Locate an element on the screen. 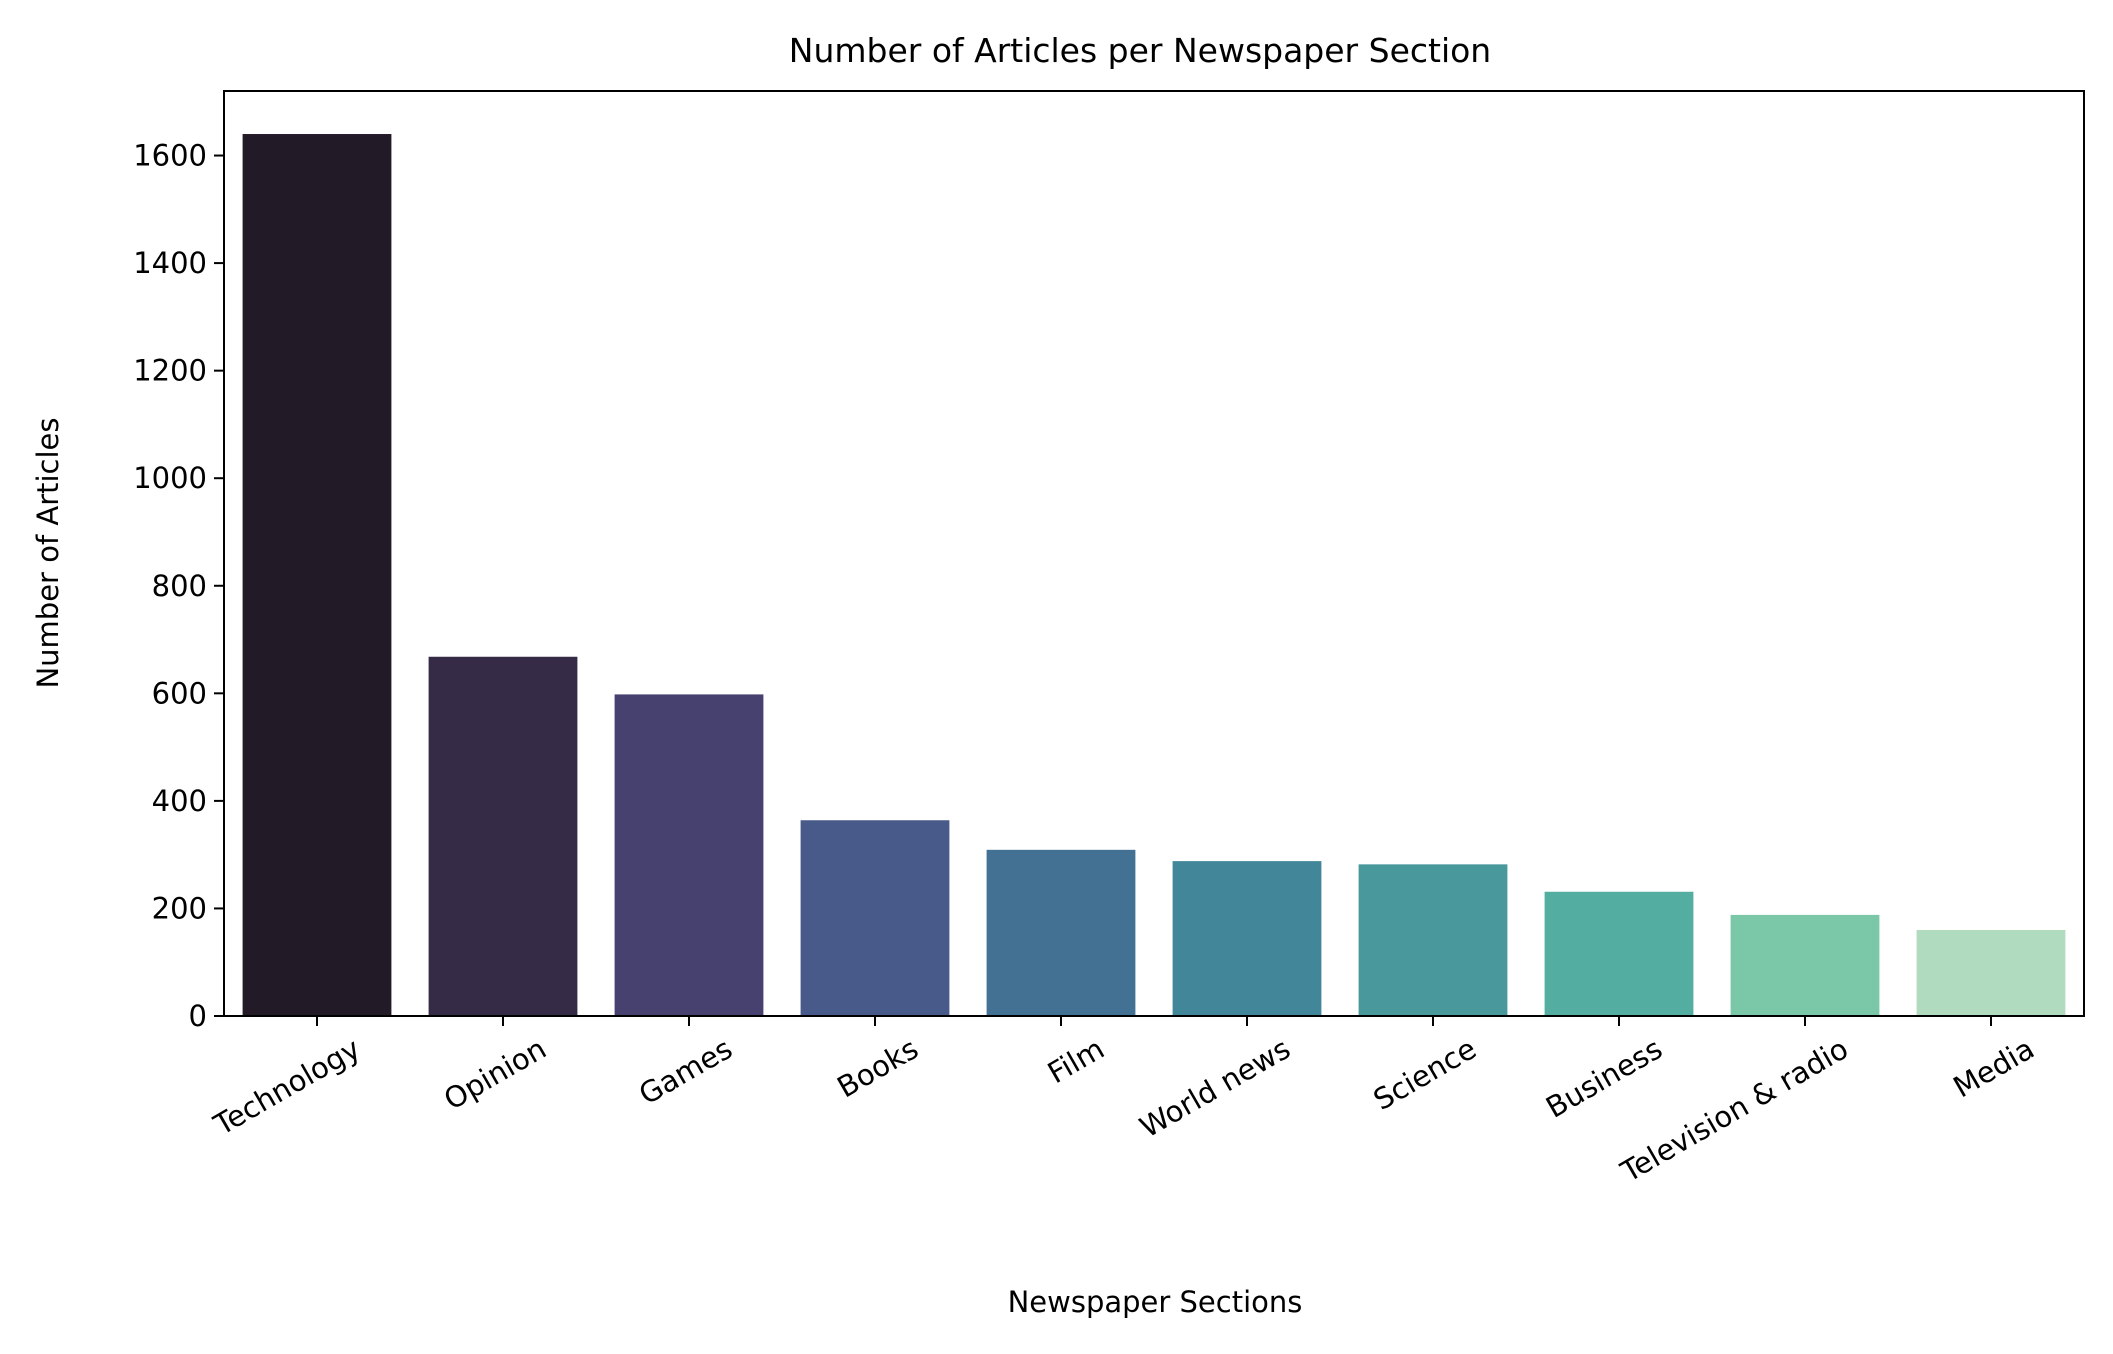 Image resolution: width=2113 pixels, height=1354 pixels. bar-world-news is located at coordinates (1247, 938).